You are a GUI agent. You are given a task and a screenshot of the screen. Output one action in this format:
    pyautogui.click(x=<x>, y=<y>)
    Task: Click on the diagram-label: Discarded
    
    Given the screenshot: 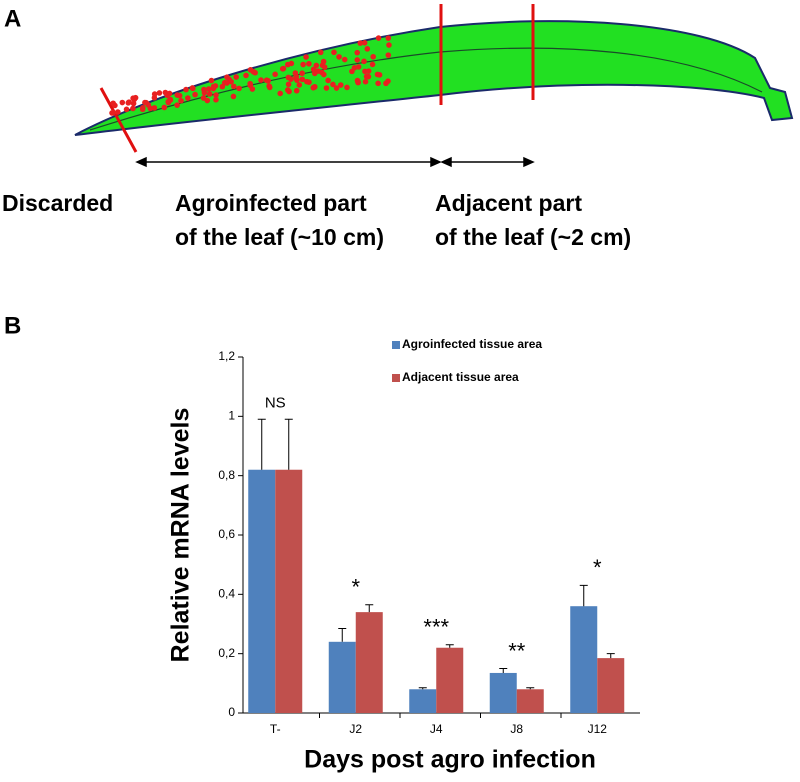 What is the action you would take?
    pyautogui.click(x=57, y=203)
    